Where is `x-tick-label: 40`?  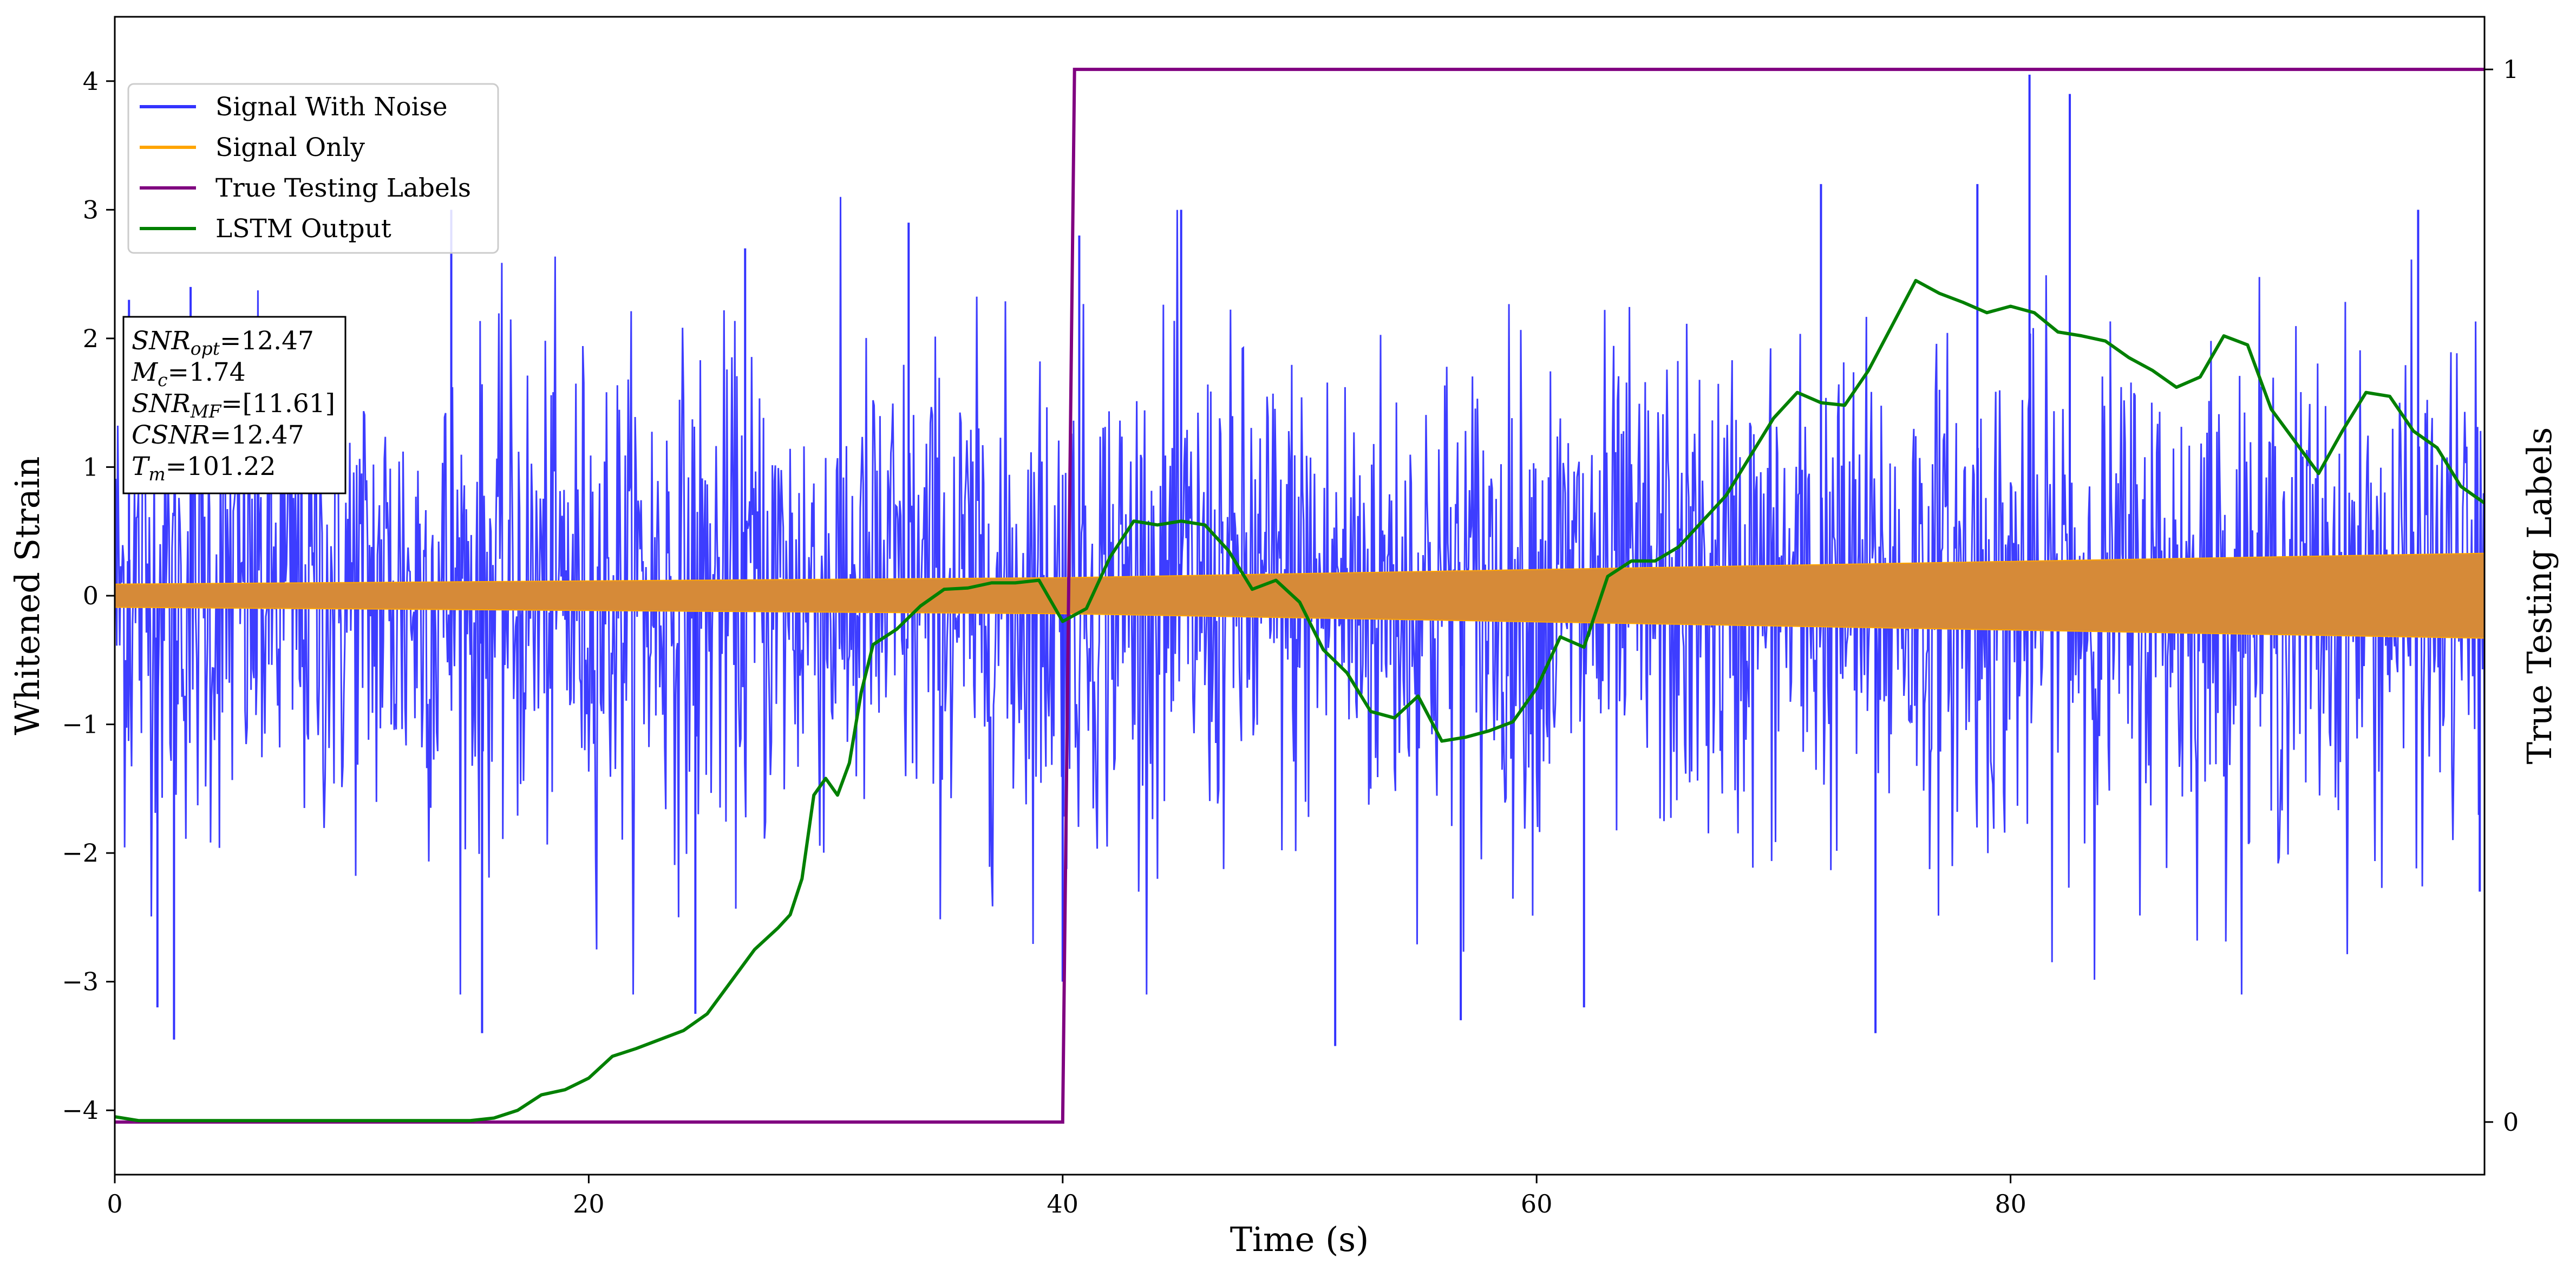
x-tick-label: 40 is located at coordinates (1063, 1204).